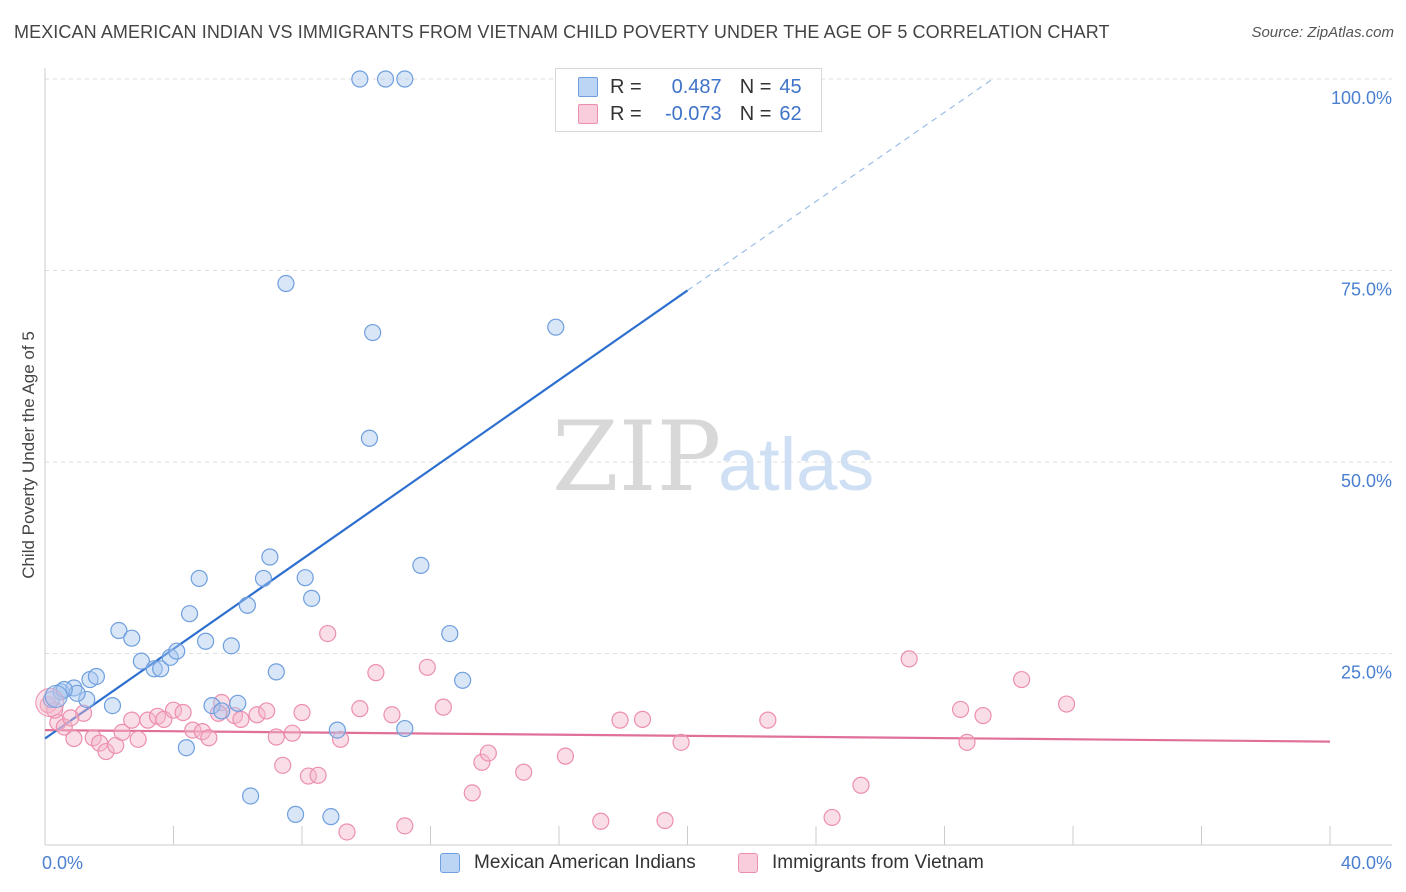  Describe the element at coordinates (1366, 481) in the screenshot. I see `y-tick-label: 50.0%` at that location.